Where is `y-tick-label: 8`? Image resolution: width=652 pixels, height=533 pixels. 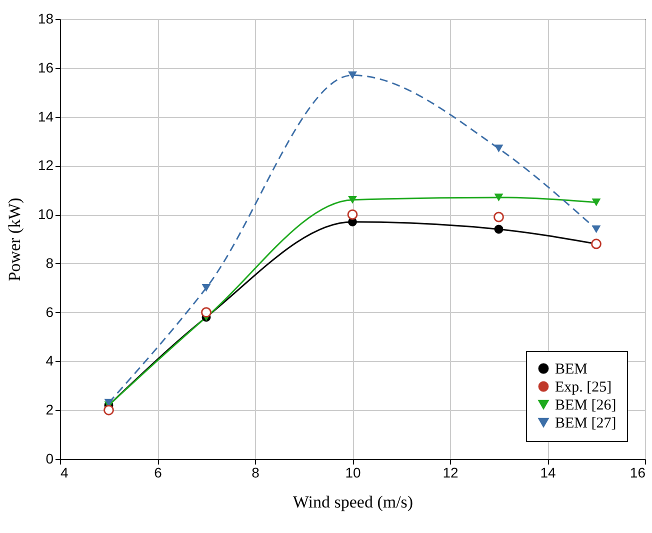 y-tick-label: 8 is located at coordinates (50, 262).